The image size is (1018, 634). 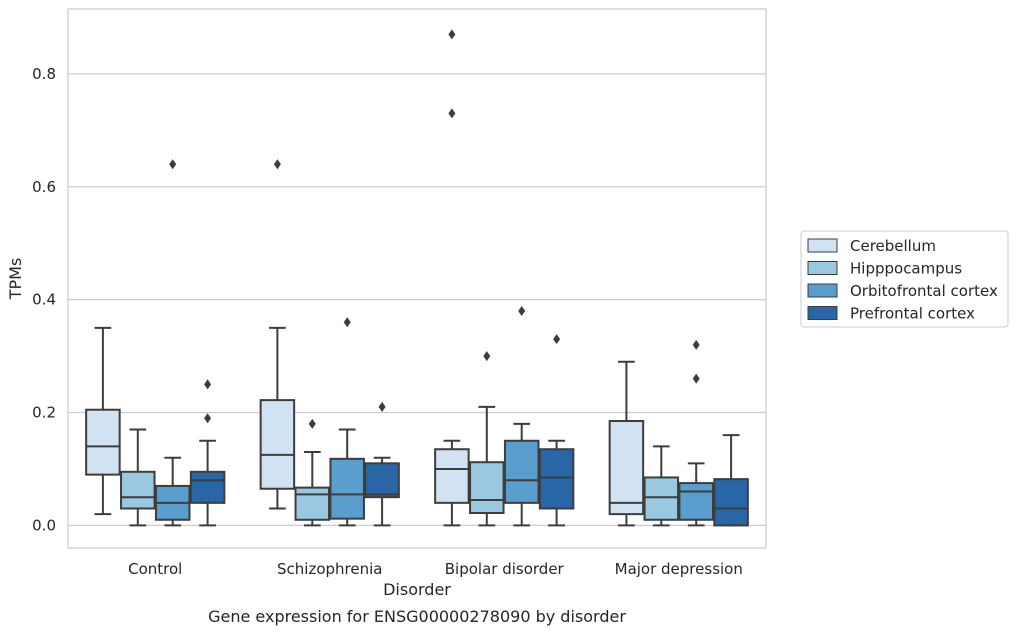 I want to click on legend-label: Cerebellum, so click(x=893, y=246).